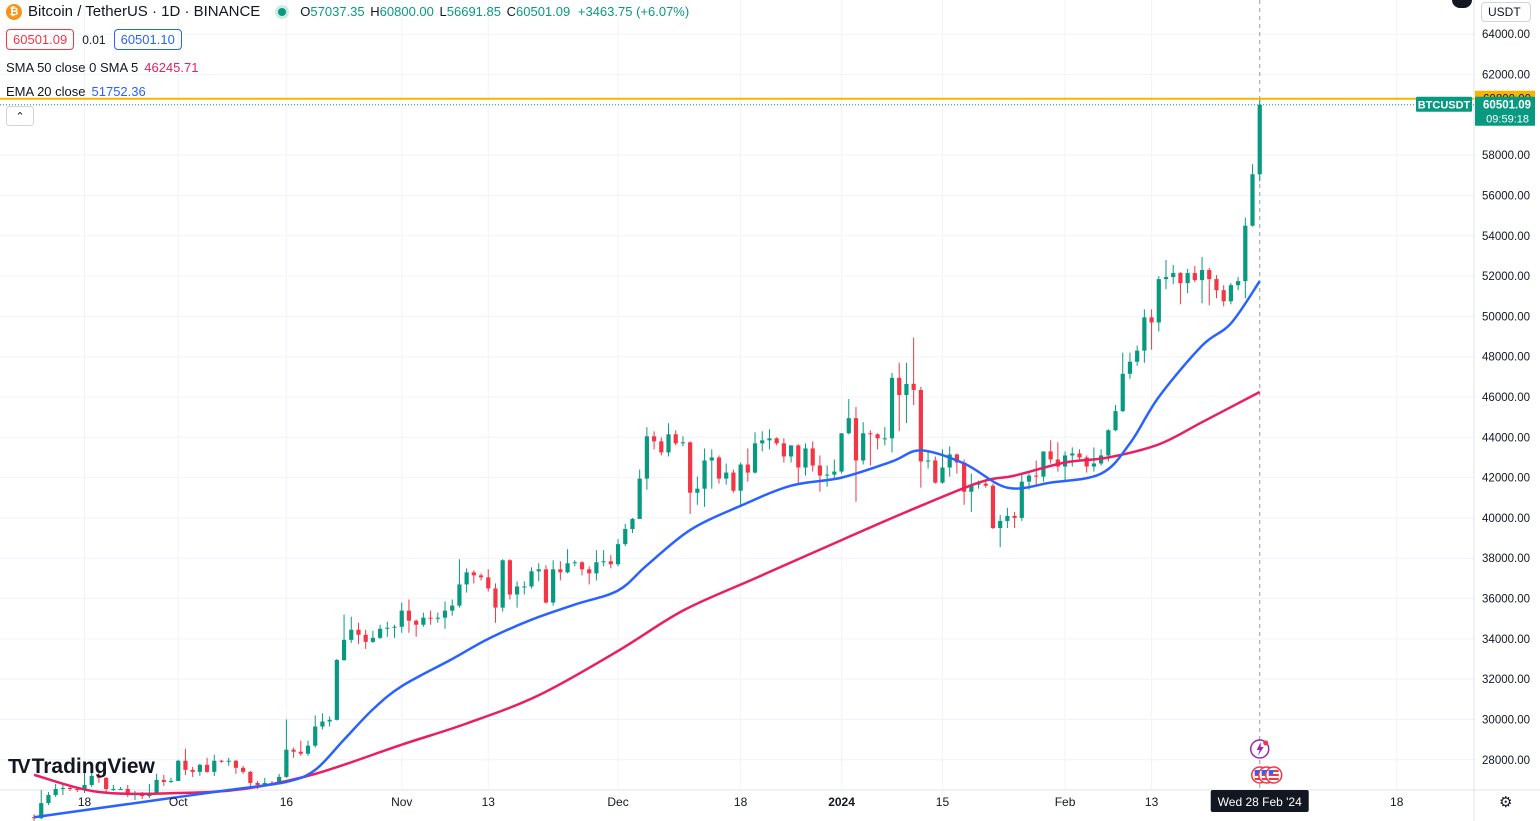 Image resolution: width=1540 pixels, height=821 pixels. Describe the element at coordinates (1273, 775) in the screenshot. I see `us-flag-event-icon` at that location.